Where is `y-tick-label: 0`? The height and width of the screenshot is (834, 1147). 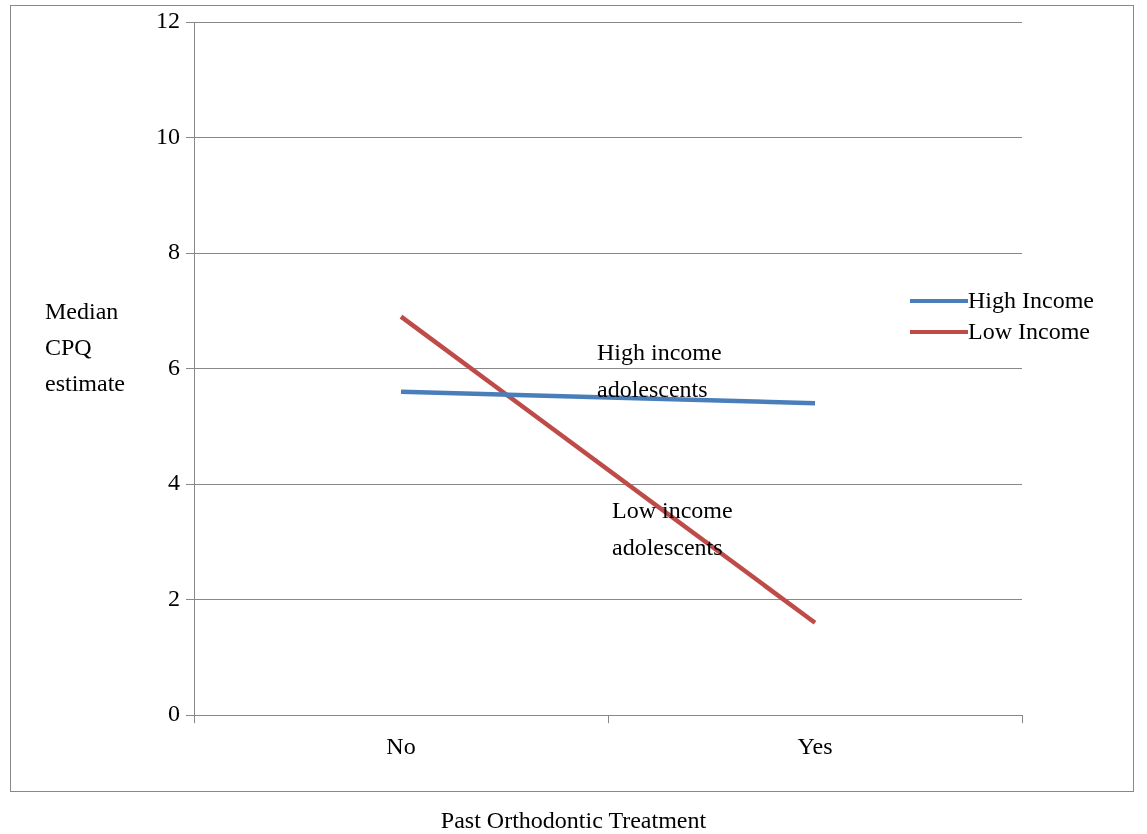
y-tick-label: 0 is located at coordinates (174, 713).